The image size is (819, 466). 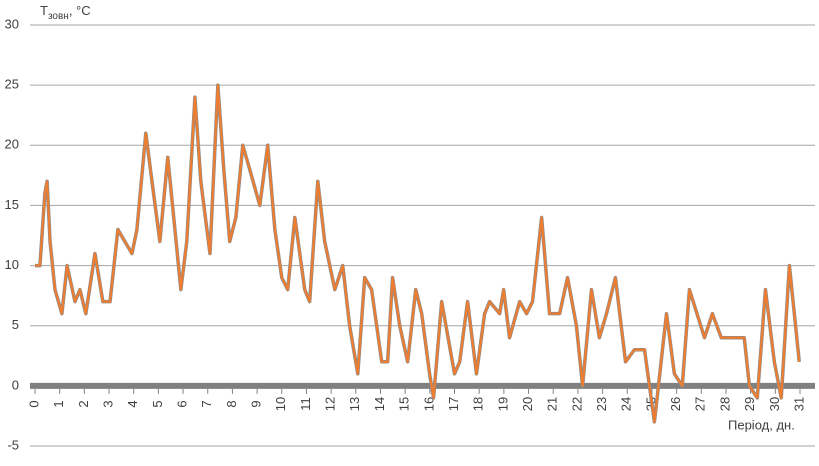 What do you see at coordinates (724, 404) in the screenshot?
I see `x-tick-label: 28` at bounding box center [724, 404].